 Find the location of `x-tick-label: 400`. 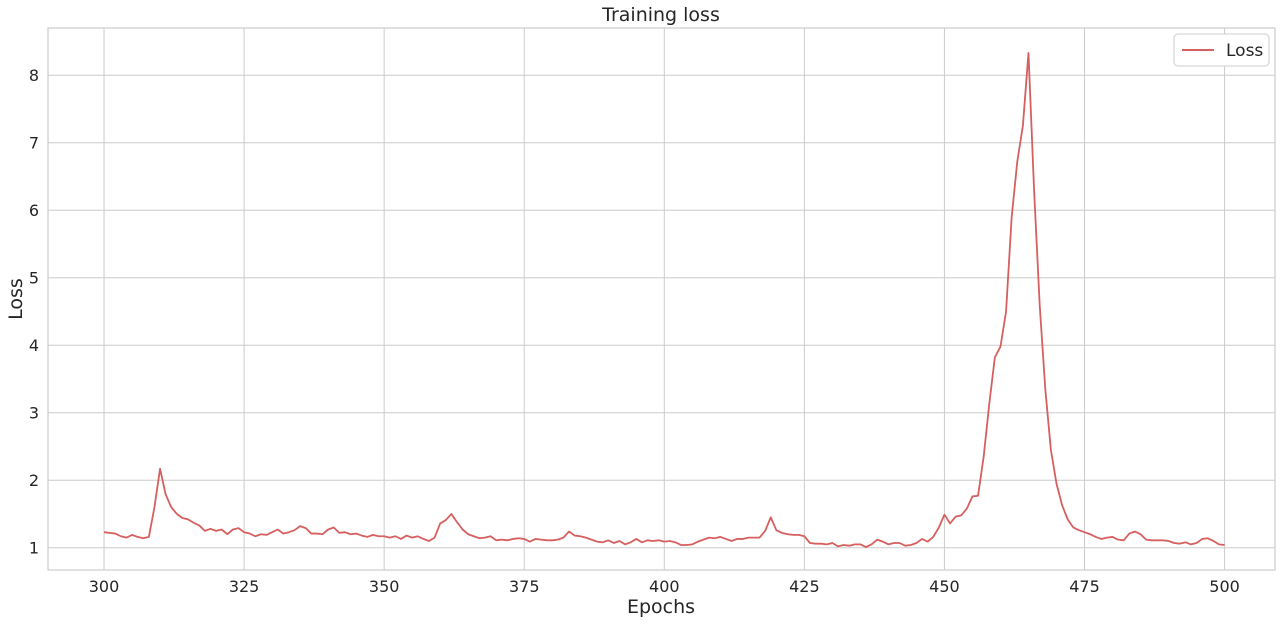

x-tick-label: 400 is located at coordinates (664, 586).